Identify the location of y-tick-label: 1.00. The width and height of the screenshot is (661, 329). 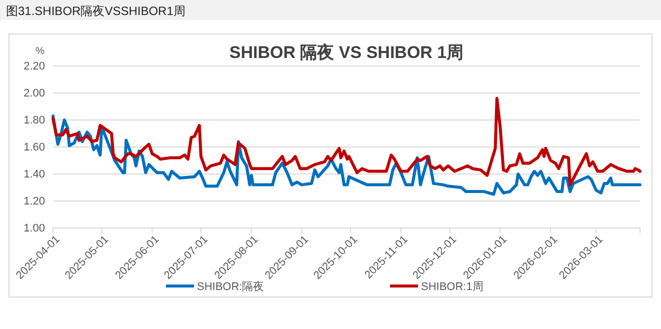
(34, 228).